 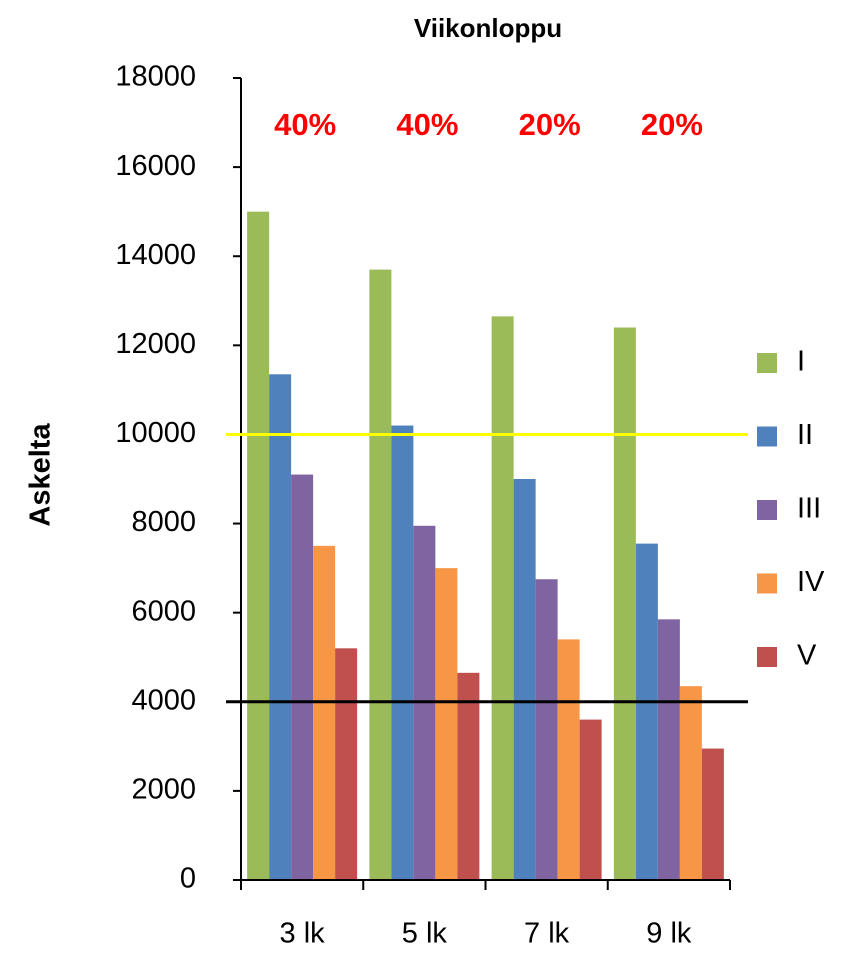 What do you see at coordinates (155, 255) in the screenshot?
I see `y-tick-label: 14000` at bounding box center [155, 255].